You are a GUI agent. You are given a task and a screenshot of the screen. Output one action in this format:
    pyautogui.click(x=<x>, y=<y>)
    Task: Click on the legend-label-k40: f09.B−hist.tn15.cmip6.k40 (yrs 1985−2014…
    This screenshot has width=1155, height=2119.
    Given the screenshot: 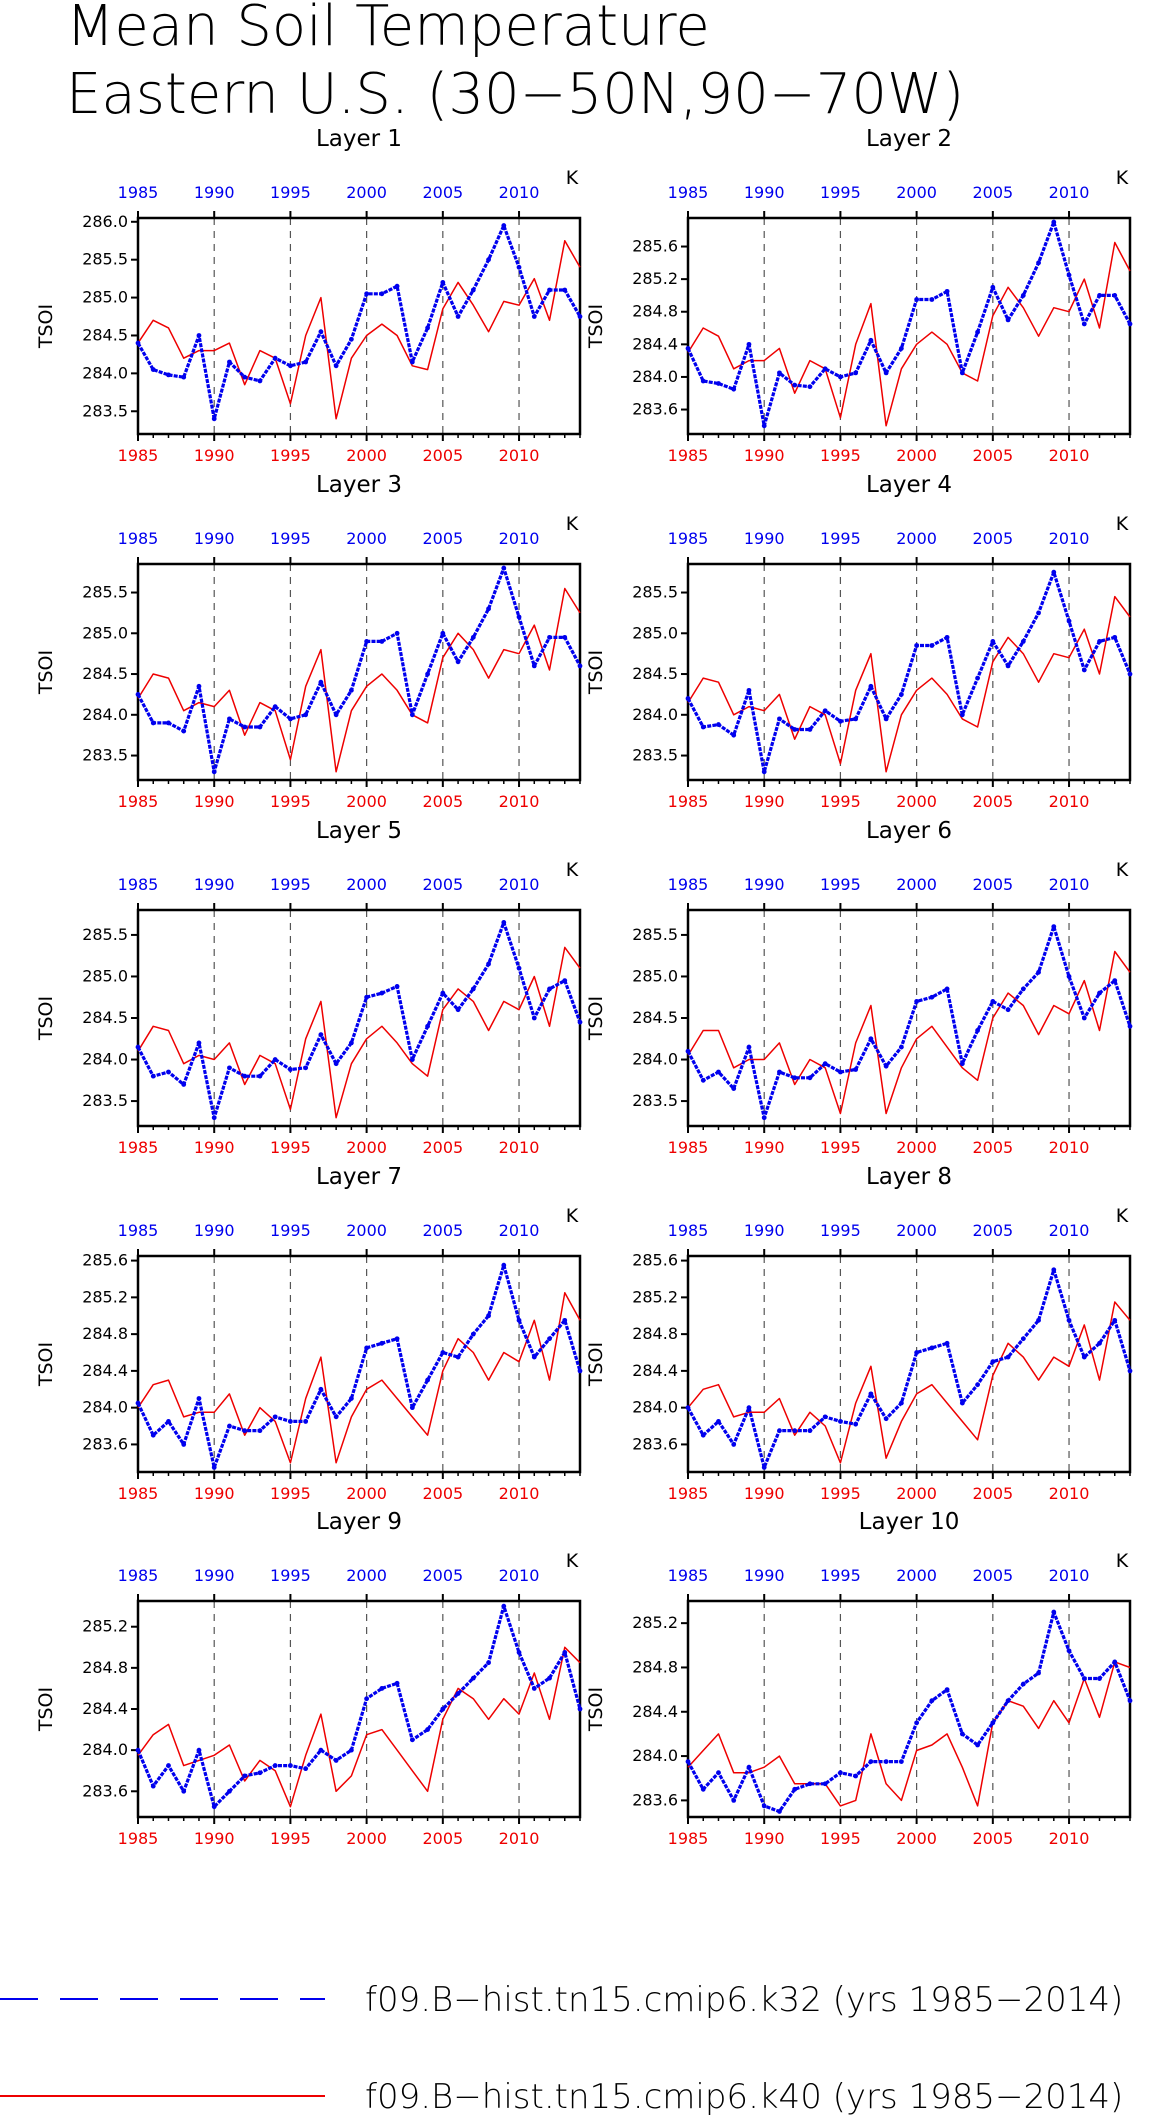 What is the action you would take?
    pyautogui.click(x=744, y=2097)
    